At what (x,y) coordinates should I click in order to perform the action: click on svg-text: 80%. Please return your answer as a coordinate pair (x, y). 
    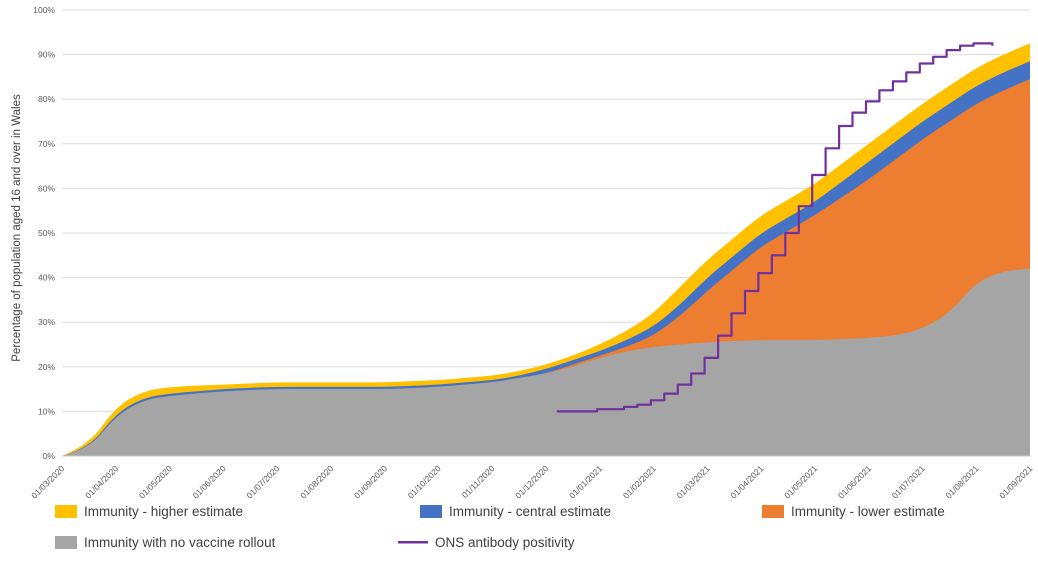
    Looking at the image, I should click on (46, 99).